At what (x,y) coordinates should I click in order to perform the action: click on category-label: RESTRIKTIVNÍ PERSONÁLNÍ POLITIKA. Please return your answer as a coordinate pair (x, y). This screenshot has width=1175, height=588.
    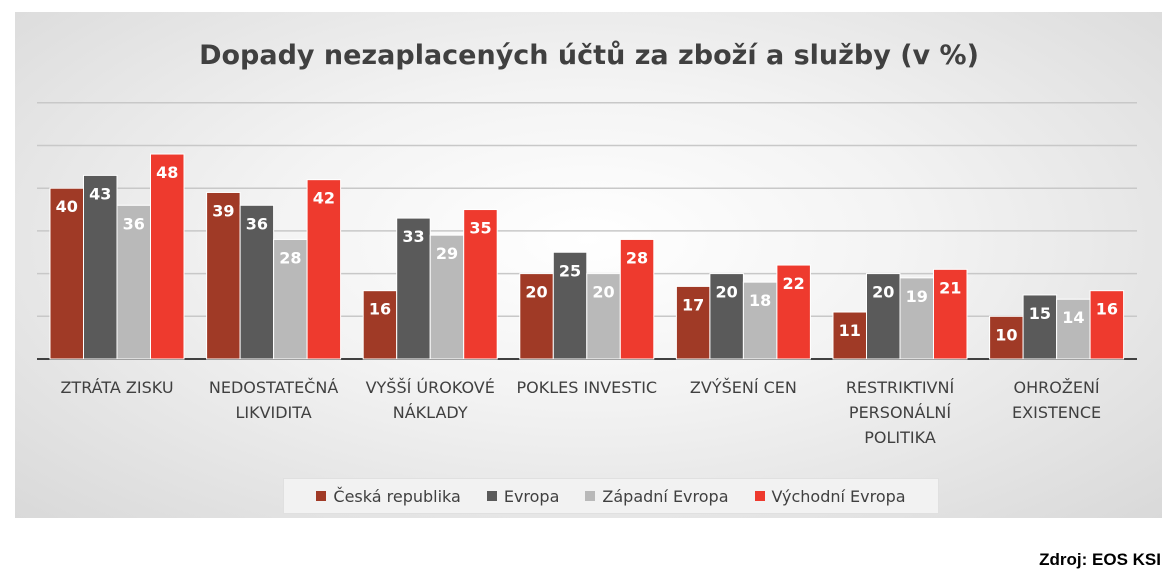
    Looking at the image, I should click on (900, 412).